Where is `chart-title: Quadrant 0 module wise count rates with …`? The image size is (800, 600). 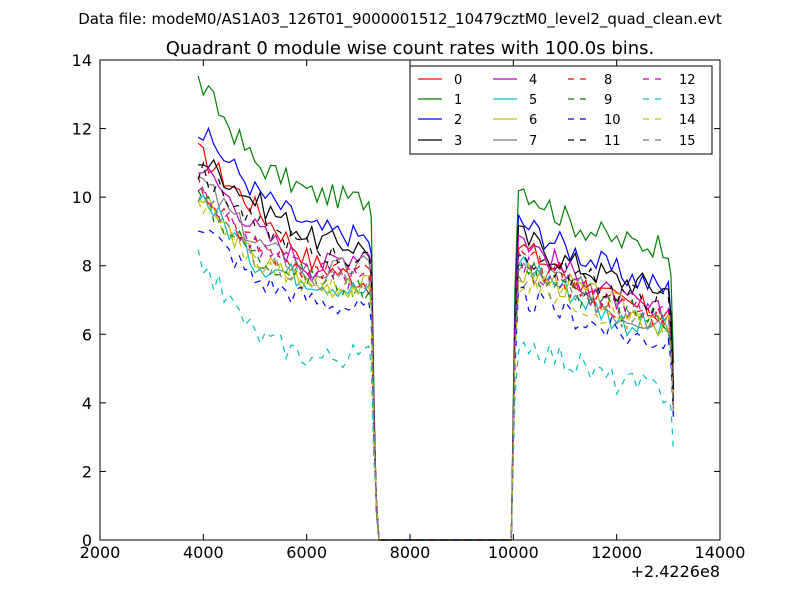 chart-title: Quadrant 0 module wise count rates with … is located at coordinates (410, 48).